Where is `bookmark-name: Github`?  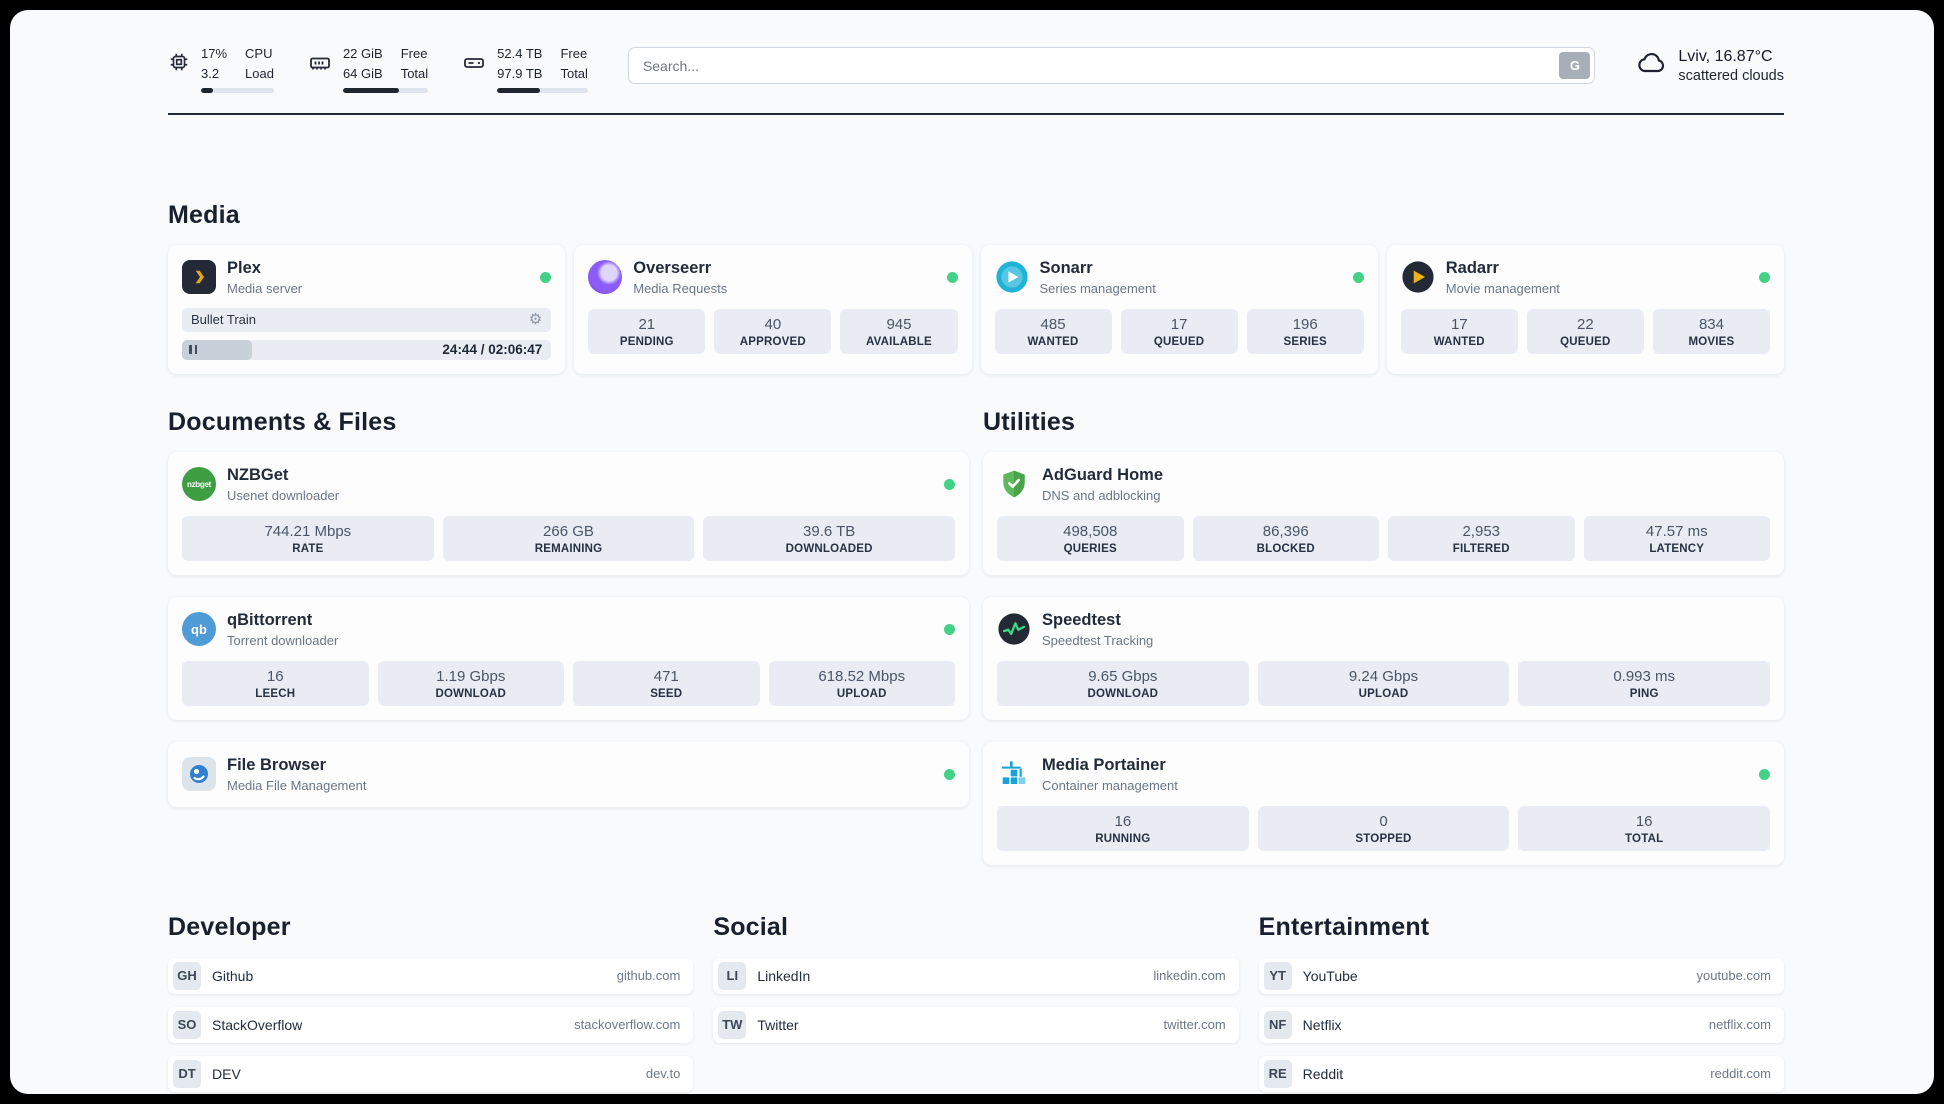
bookmark-name: Github is located at coordinates (233, 975).